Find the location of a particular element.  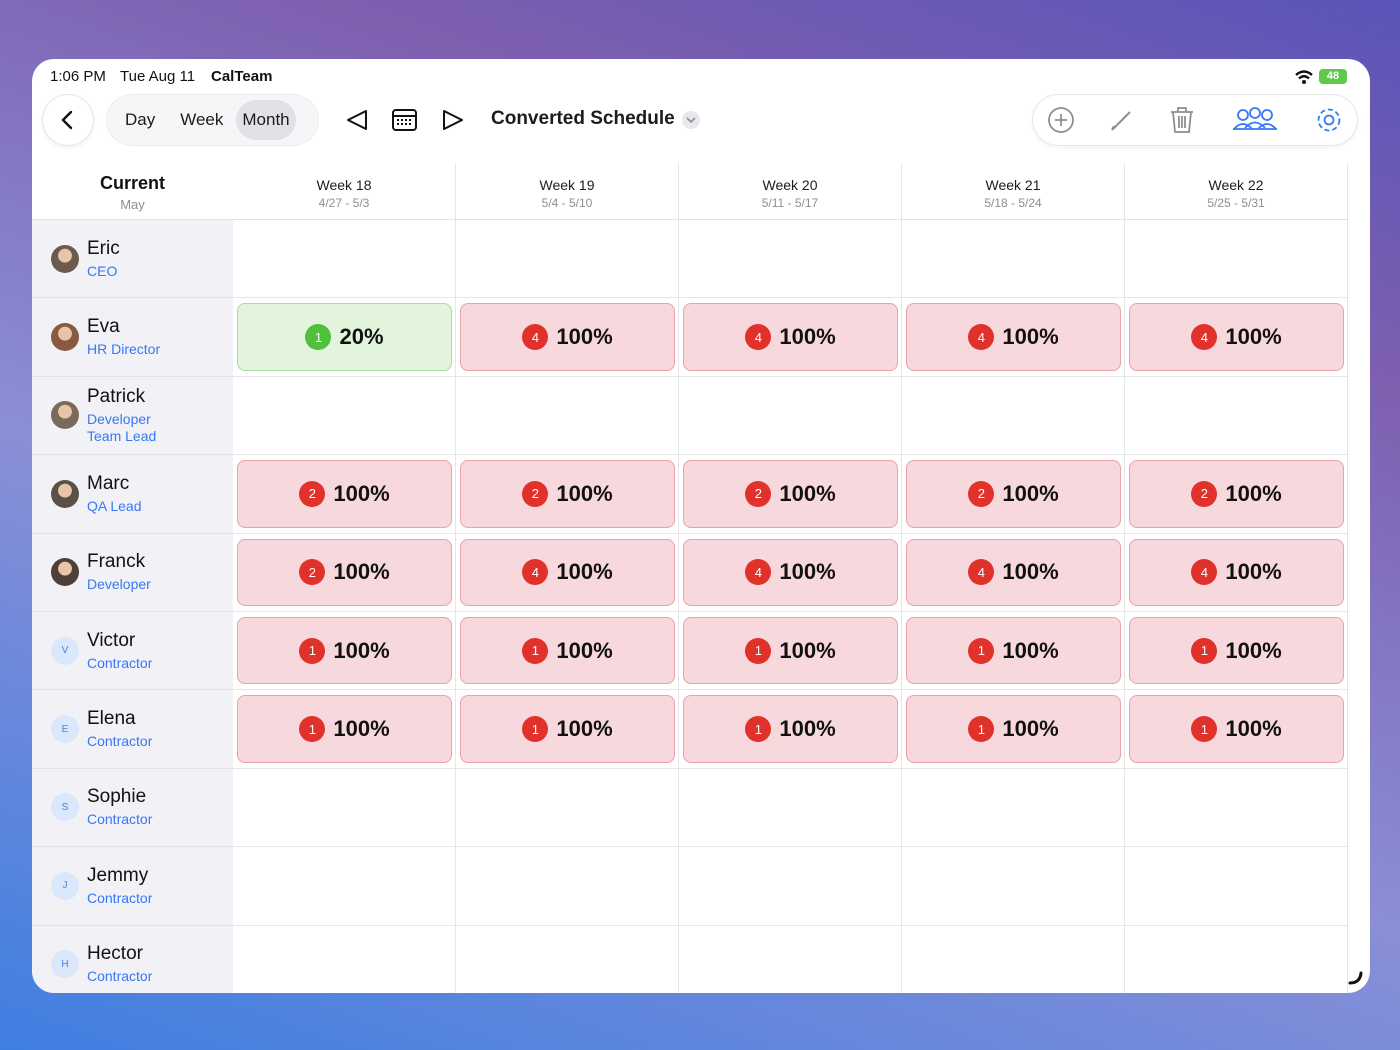

delete-button is located at coordinates (1182, 120).